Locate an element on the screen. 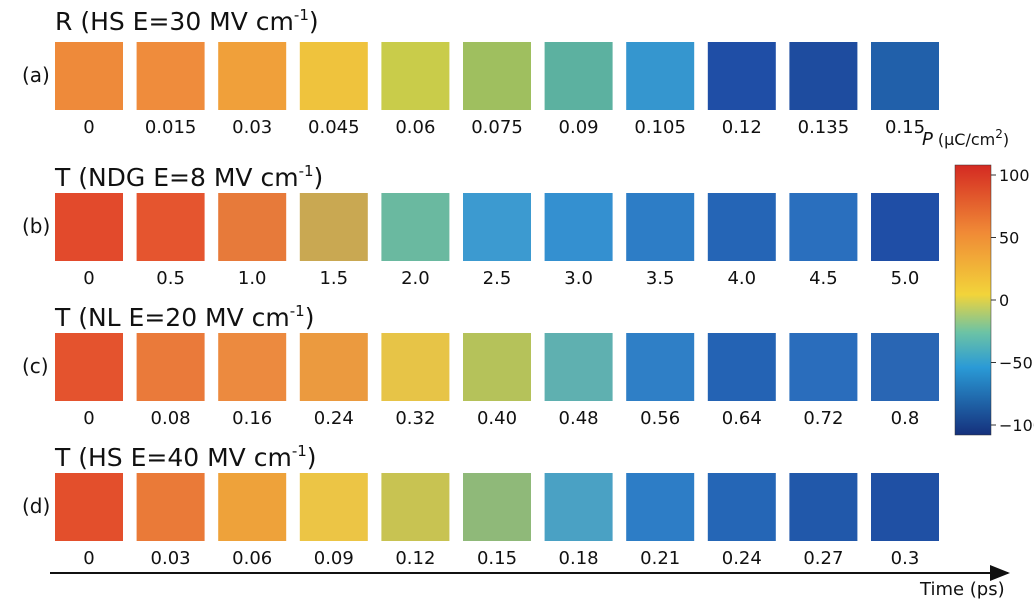 The image size is (1034, 605). panel-title: T (HS E=40 MV cm-1) is located at coordinates (185, 457).